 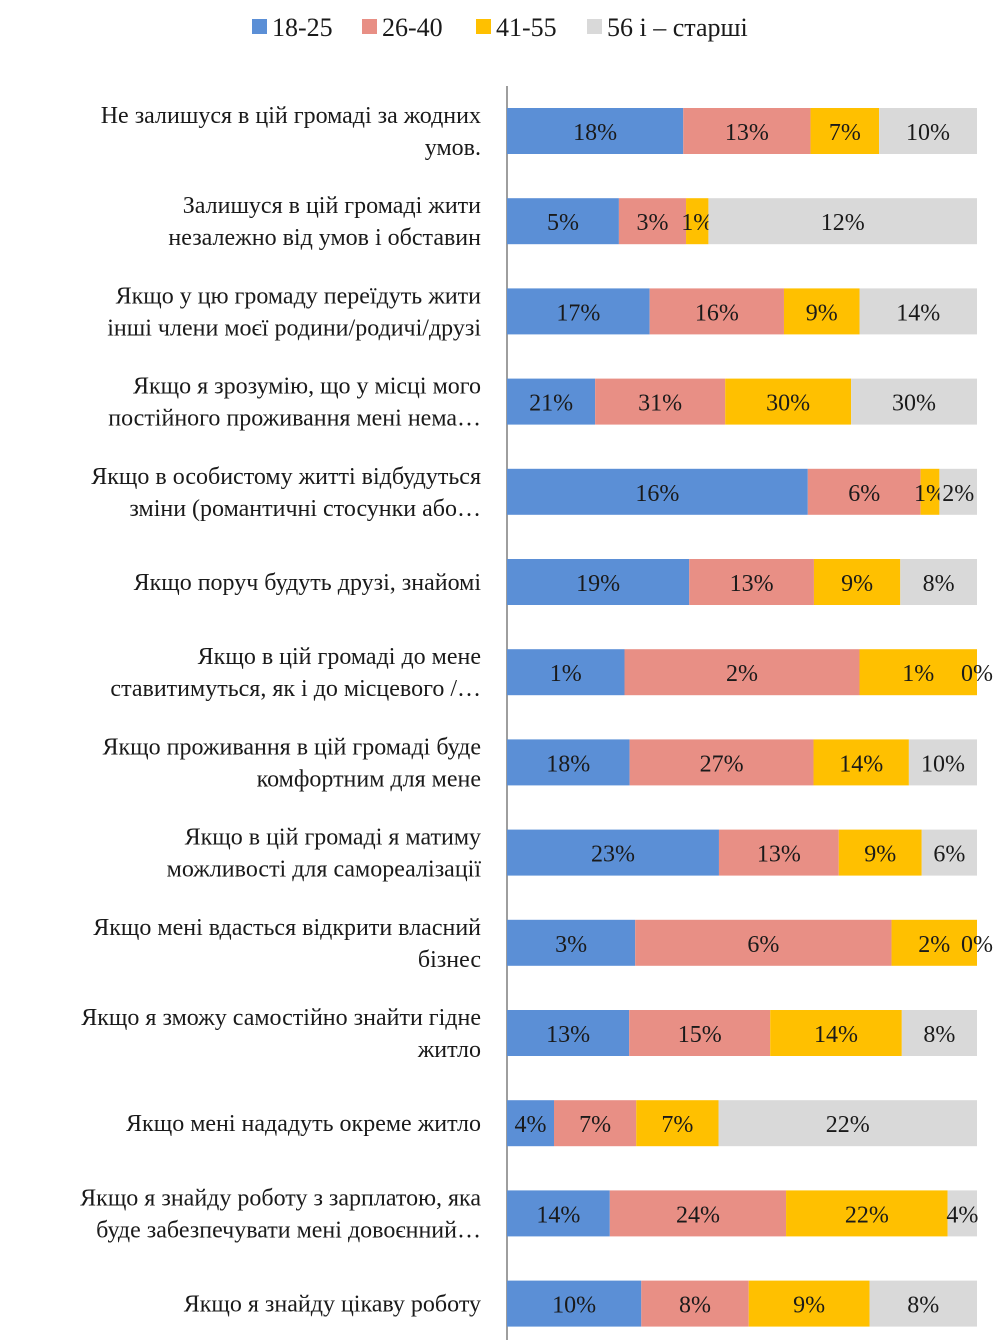 I want to click on legend-label-3: 56 і – старші, so click(x=677, y=27).